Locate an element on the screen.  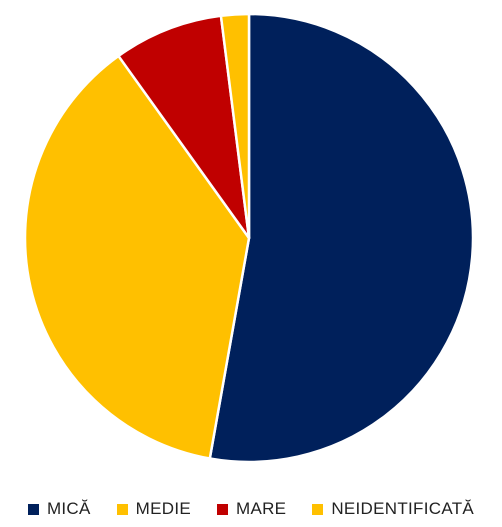
legend-swatch-neidentificata is located at coordinates (318, 509).